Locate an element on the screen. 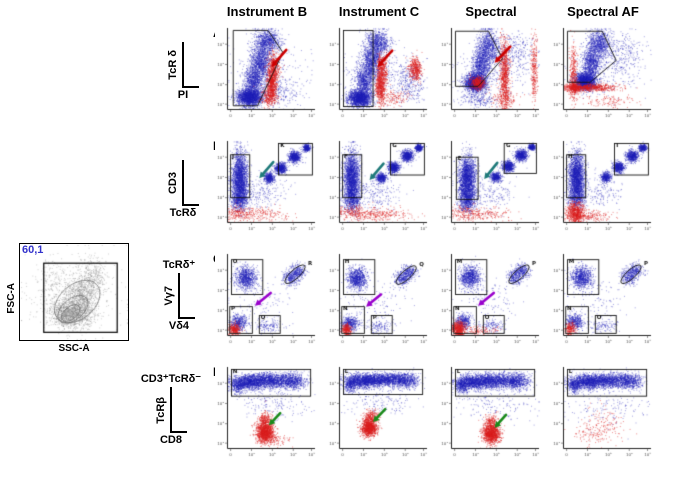  row-b-xlabel: TcRδ is located at coordinates (183, 213).